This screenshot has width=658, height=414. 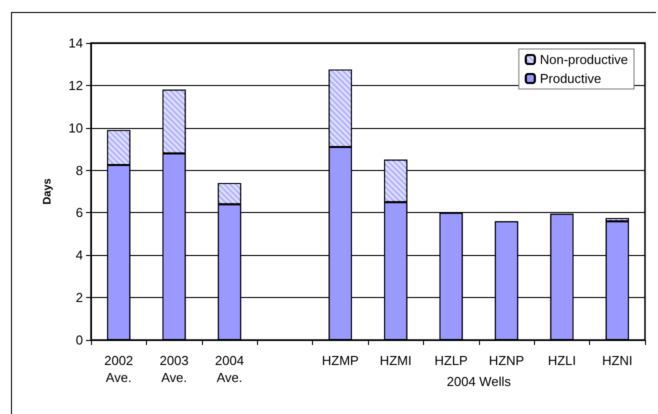 What do you see at coordinates (396, 360) in the screenshot?
I see `x-tick-label: HZMI` at bounding box center [396, 360].